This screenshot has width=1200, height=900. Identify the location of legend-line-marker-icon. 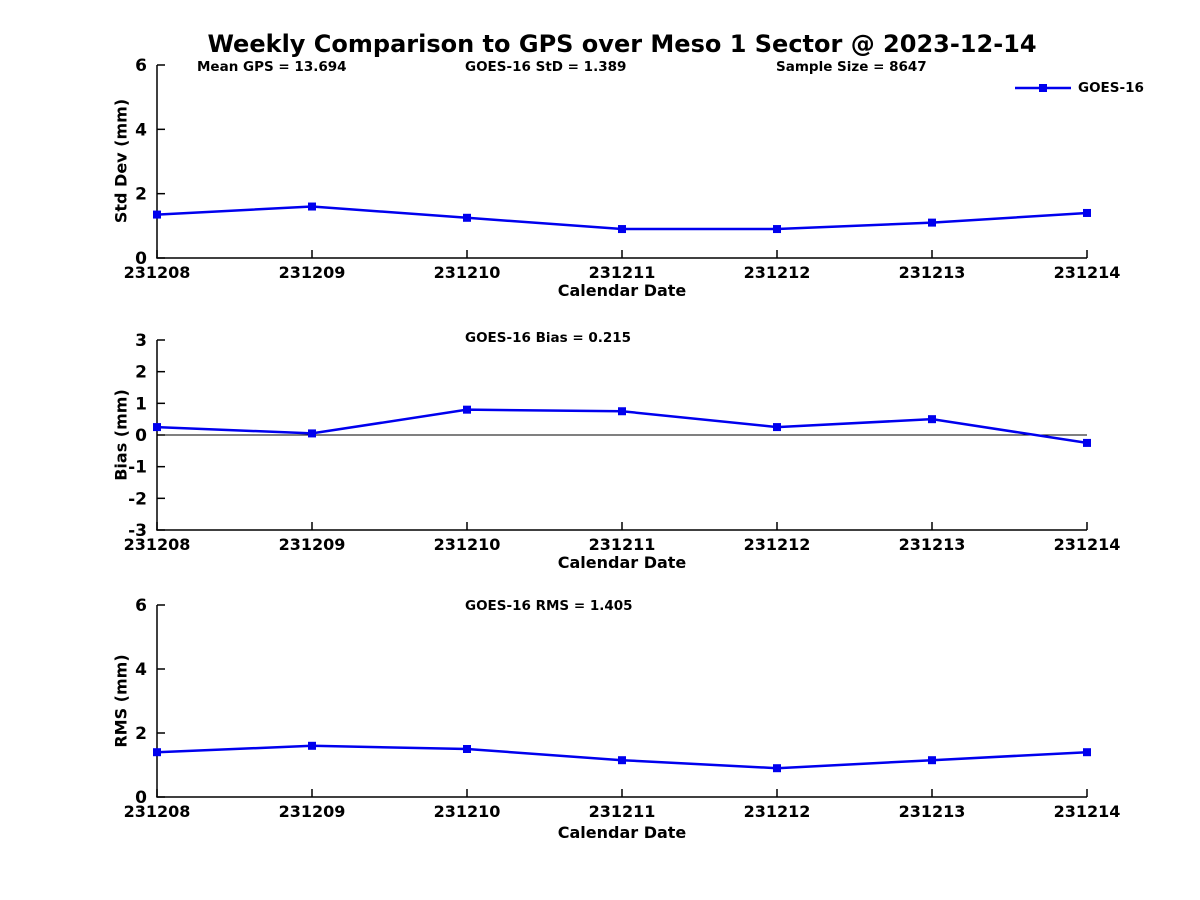
(1043, 88).